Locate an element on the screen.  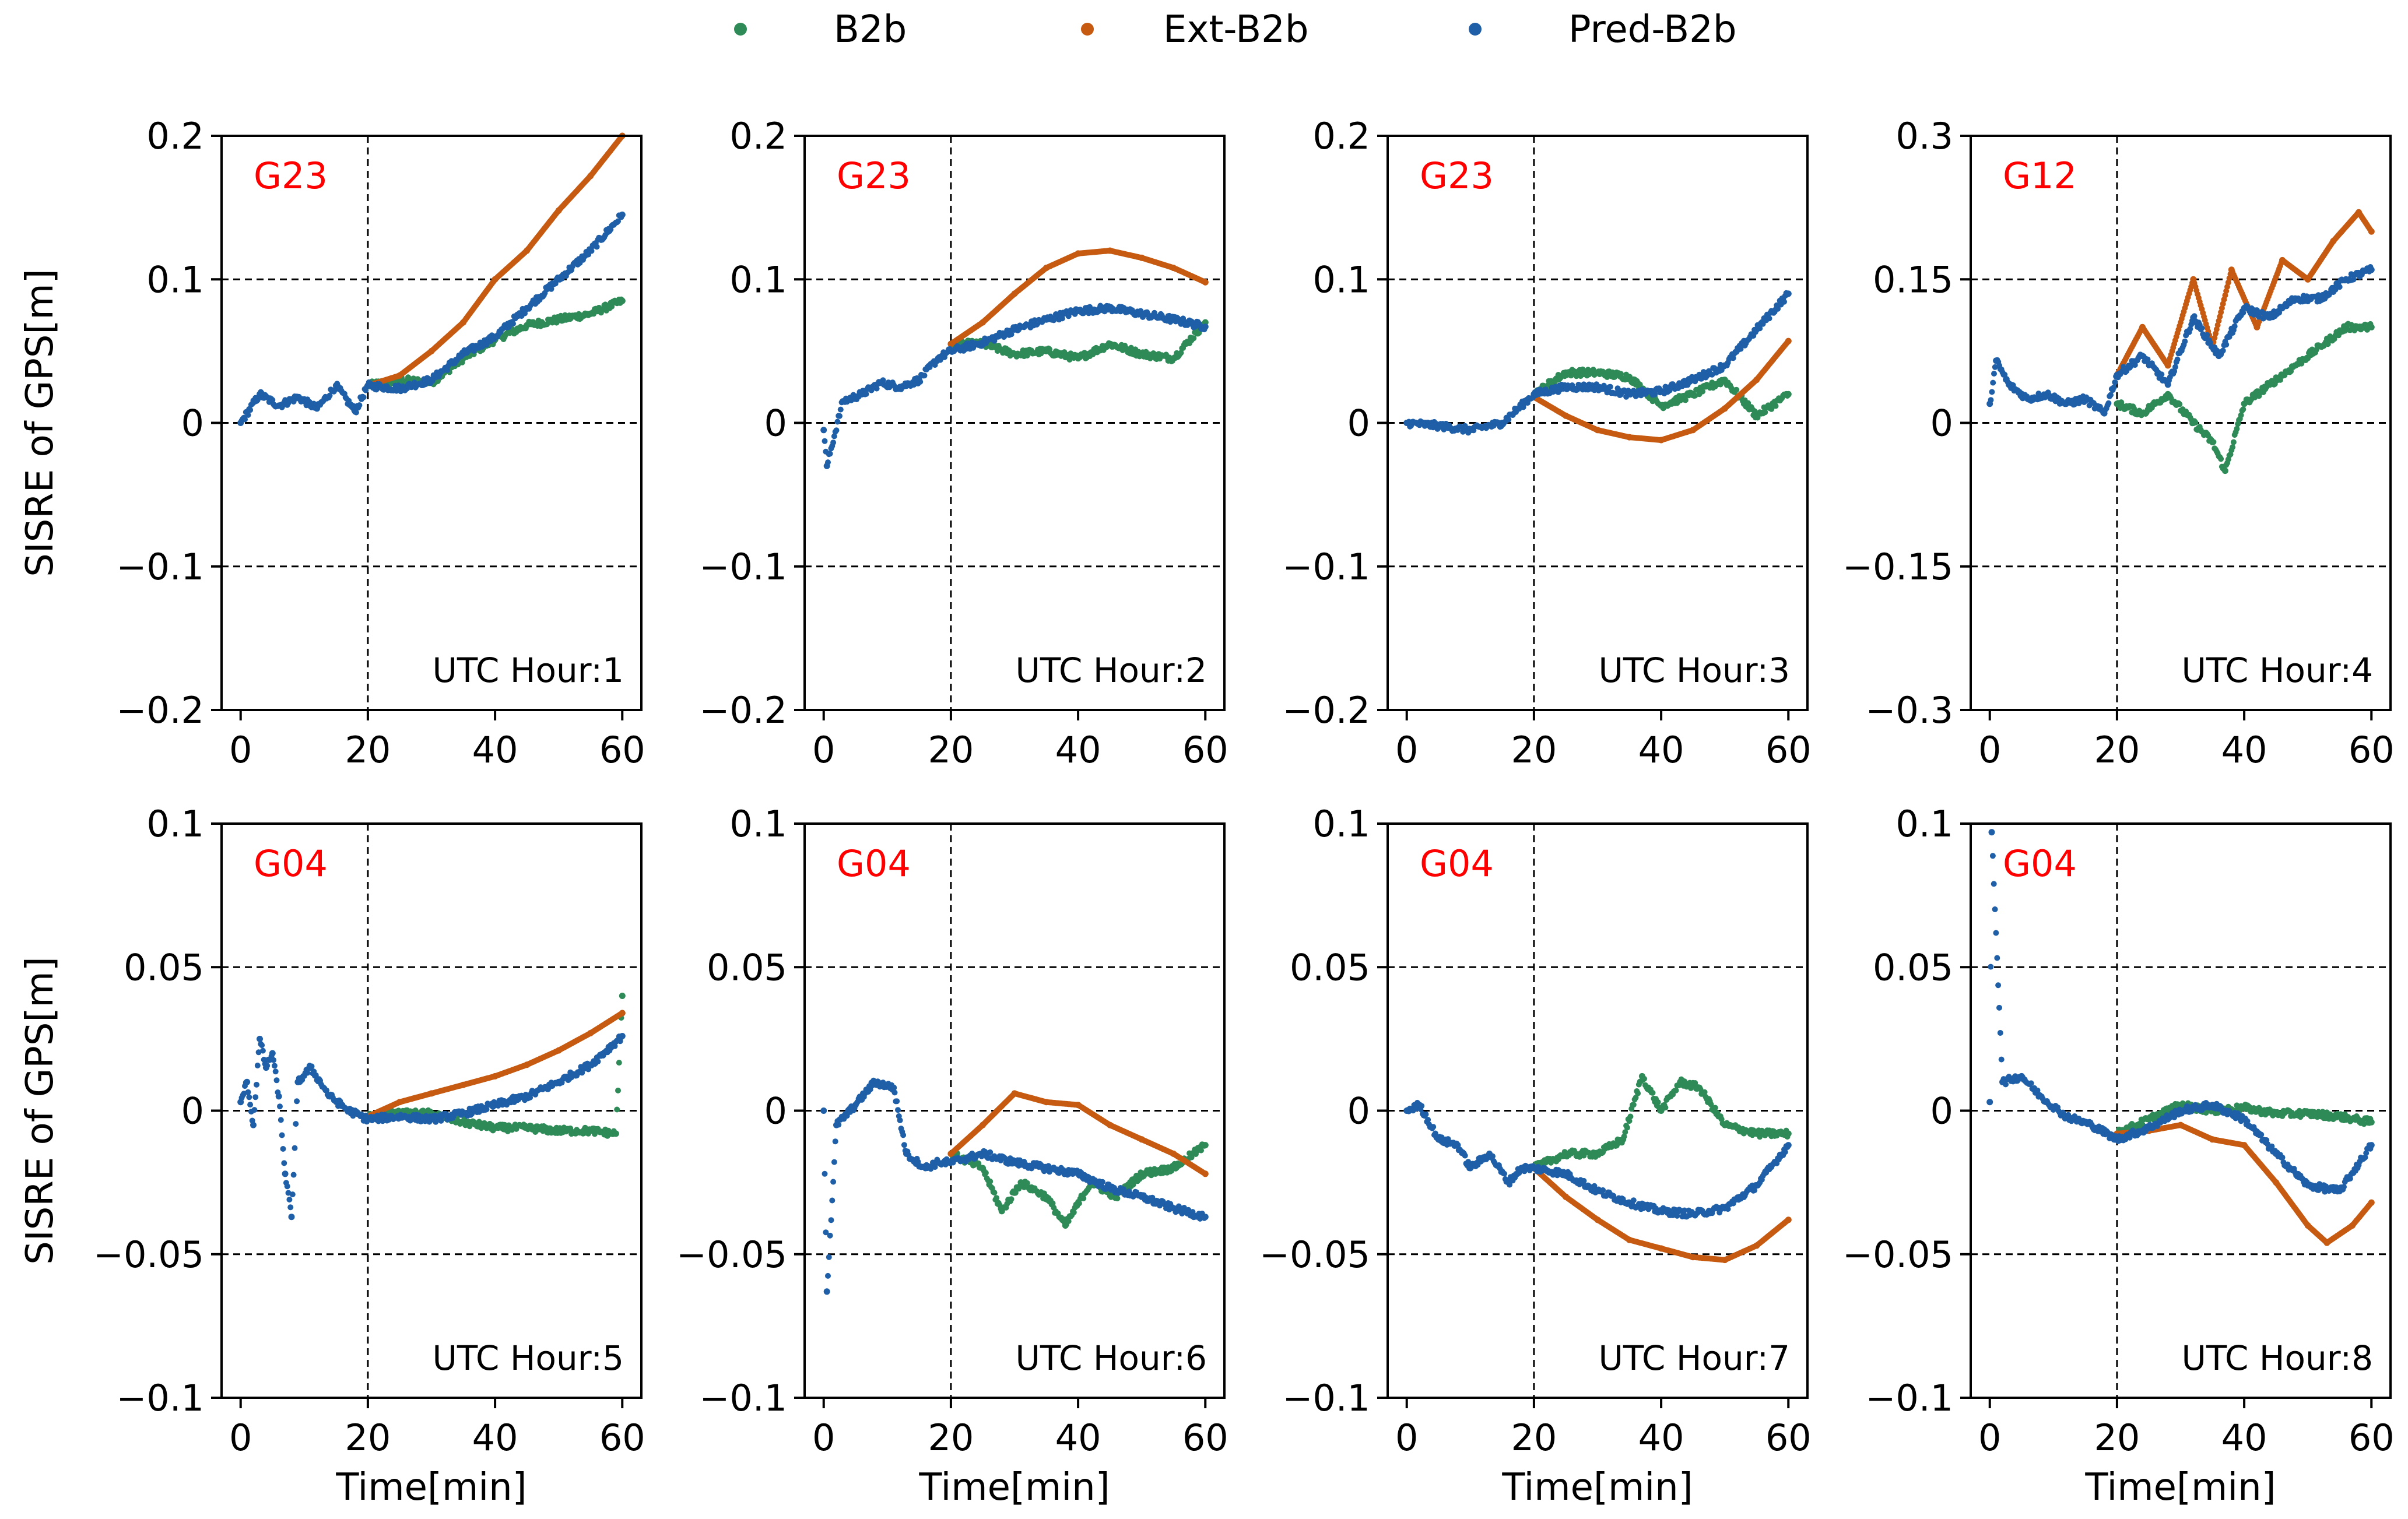
y-tick-label: −0.3 is located at coordinates (1909, 710).